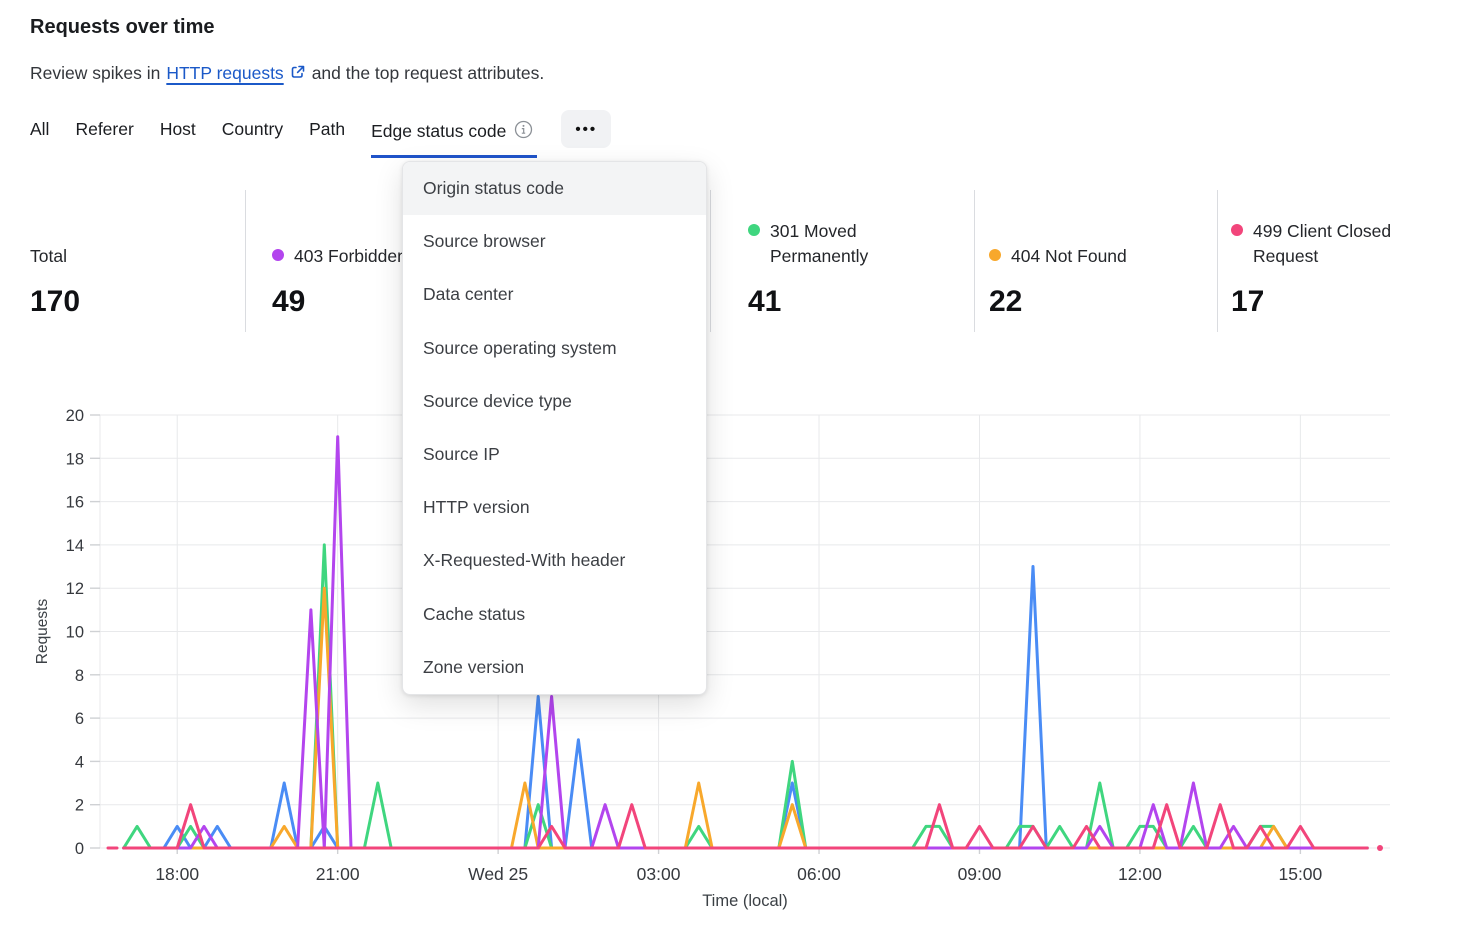 This screenshot has height=940, width=1458. I want to click on y-tick-label: 16, so click(75, 503).